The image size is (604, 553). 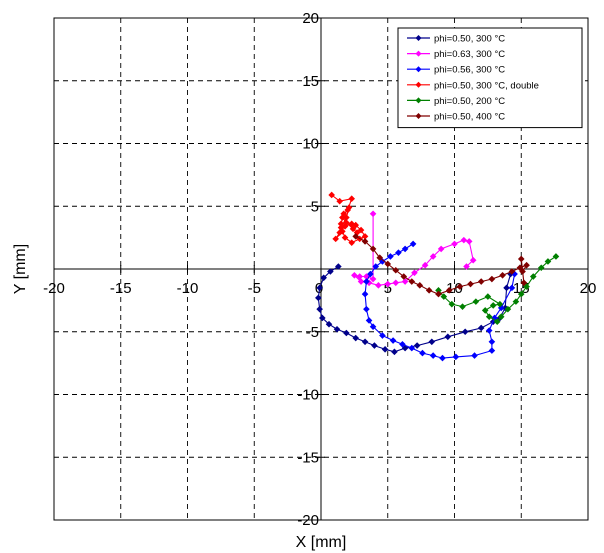 What do you see at coordinates (188, 288) in the screenshot?
I see `x-tick-label: -10` at bounding box center [188, 288].